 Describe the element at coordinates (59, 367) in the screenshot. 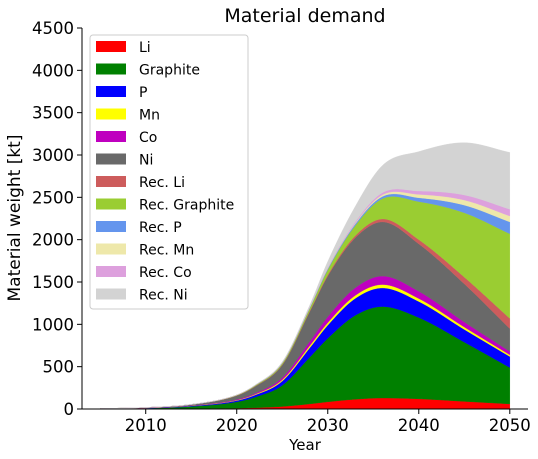

I see `y-tick-label: 500` at that location.